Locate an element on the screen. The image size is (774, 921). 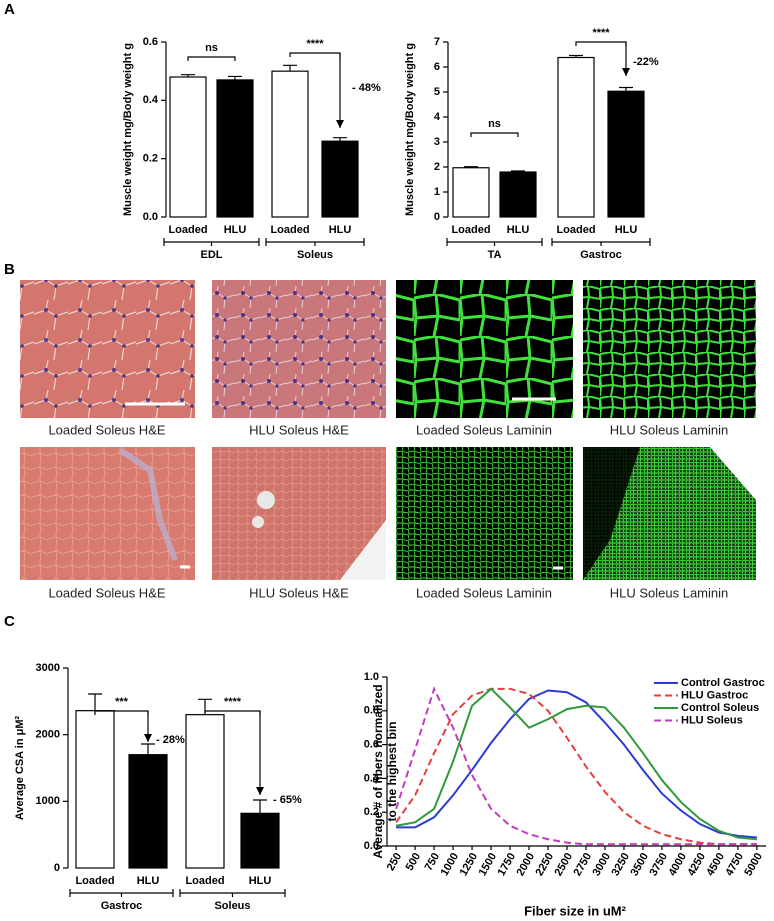
y-tick-label: 1.0 is located at coordinates (371, 677).